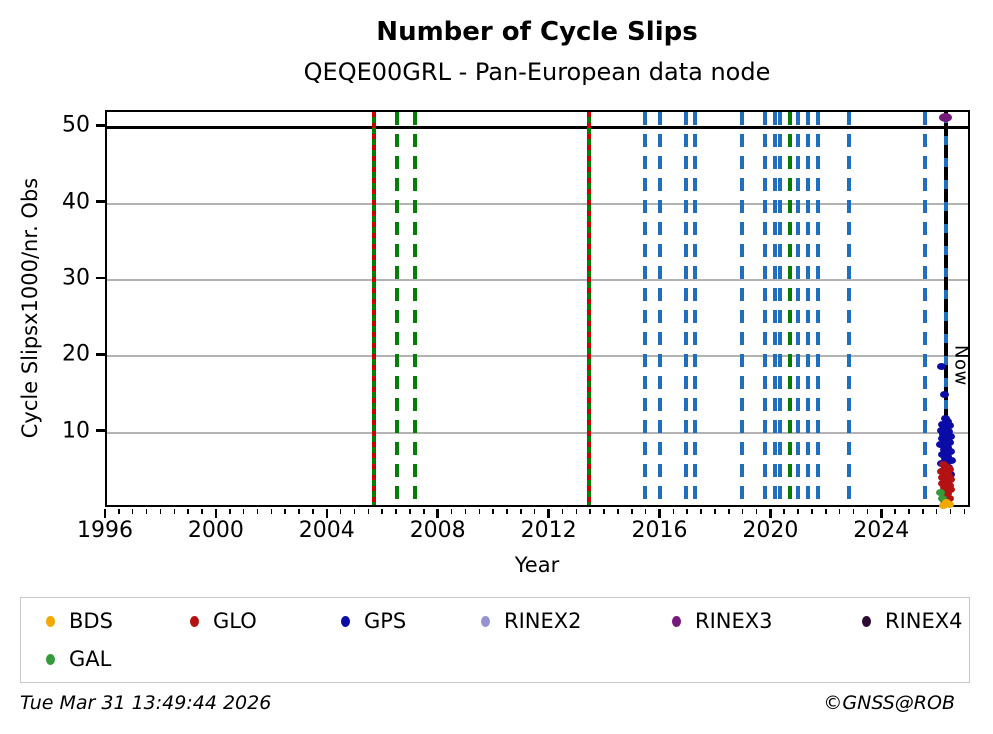 Image resolution: width=993 pixels, height=734 pixels. Describe the element at coordinates (659, 530) in the screenshot. I see `x-tick-label-2016: 2016` at that location.